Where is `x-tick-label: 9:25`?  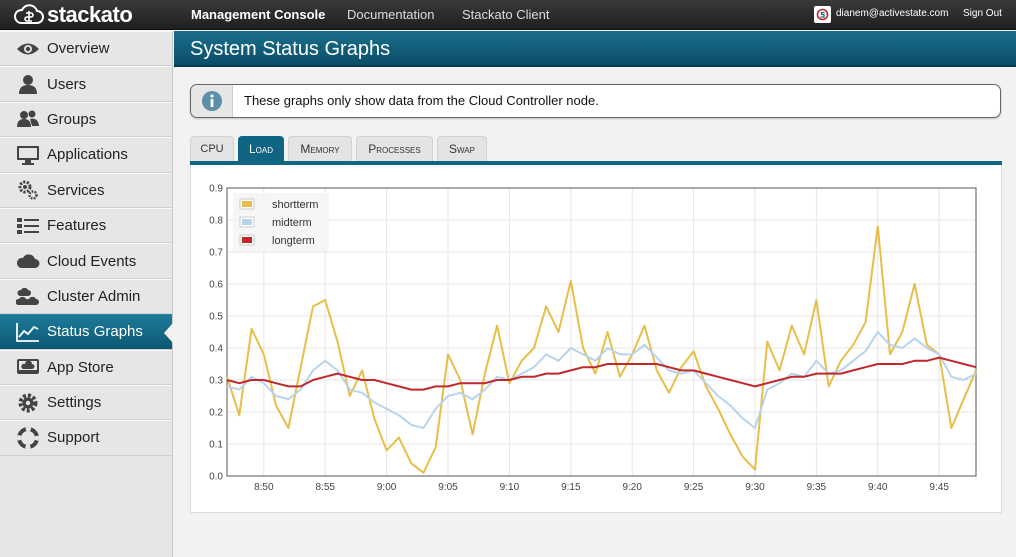 x-tick-label: 9:25 is located at coordinates (694, 487).